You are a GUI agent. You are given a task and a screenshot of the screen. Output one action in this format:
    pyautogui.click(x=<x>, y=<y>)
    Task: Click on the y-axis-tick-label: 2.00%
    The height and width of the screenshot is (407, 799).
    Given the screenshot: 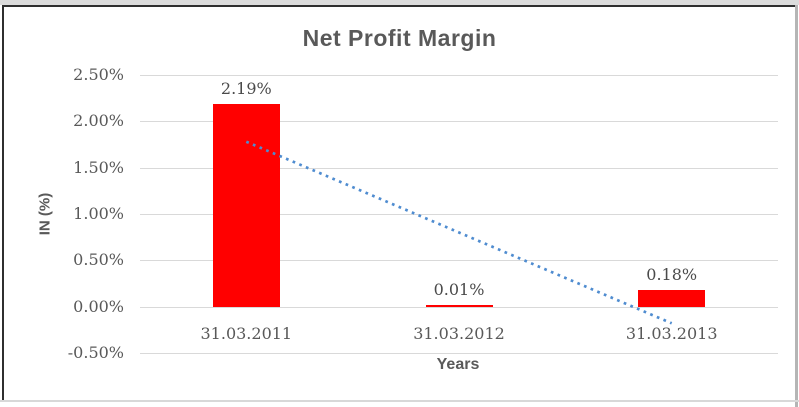 What is the action you would take?
    pyautogui.click(x=98, y=121)
    